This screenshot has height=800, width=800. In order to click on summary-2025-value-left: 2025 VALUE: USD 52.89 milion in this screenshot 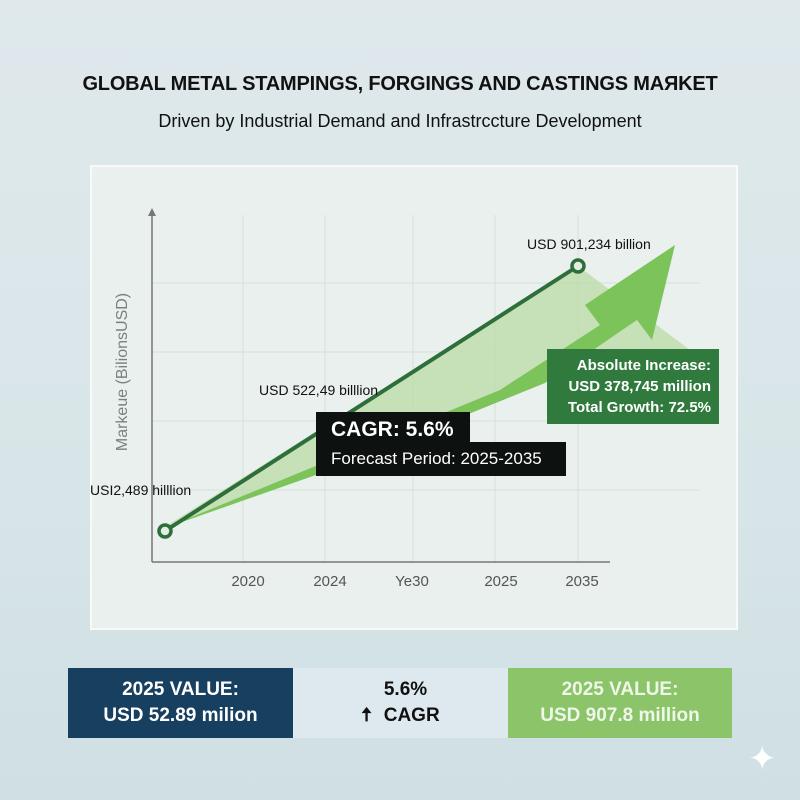, I will do `click(180, 703)`.